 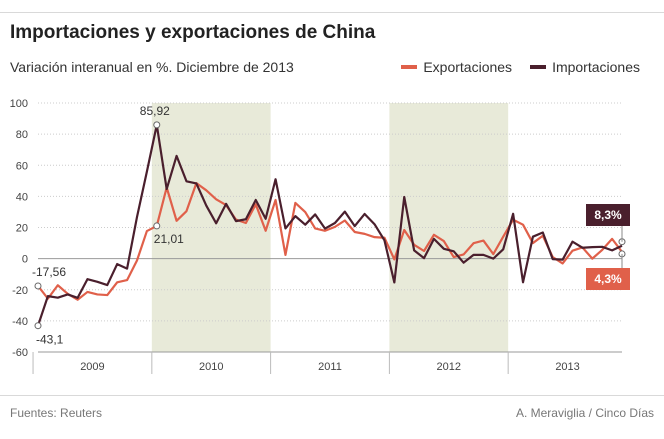 I want to click on badge-imports-end-label: 8,3%, so click(x=608, y=215).